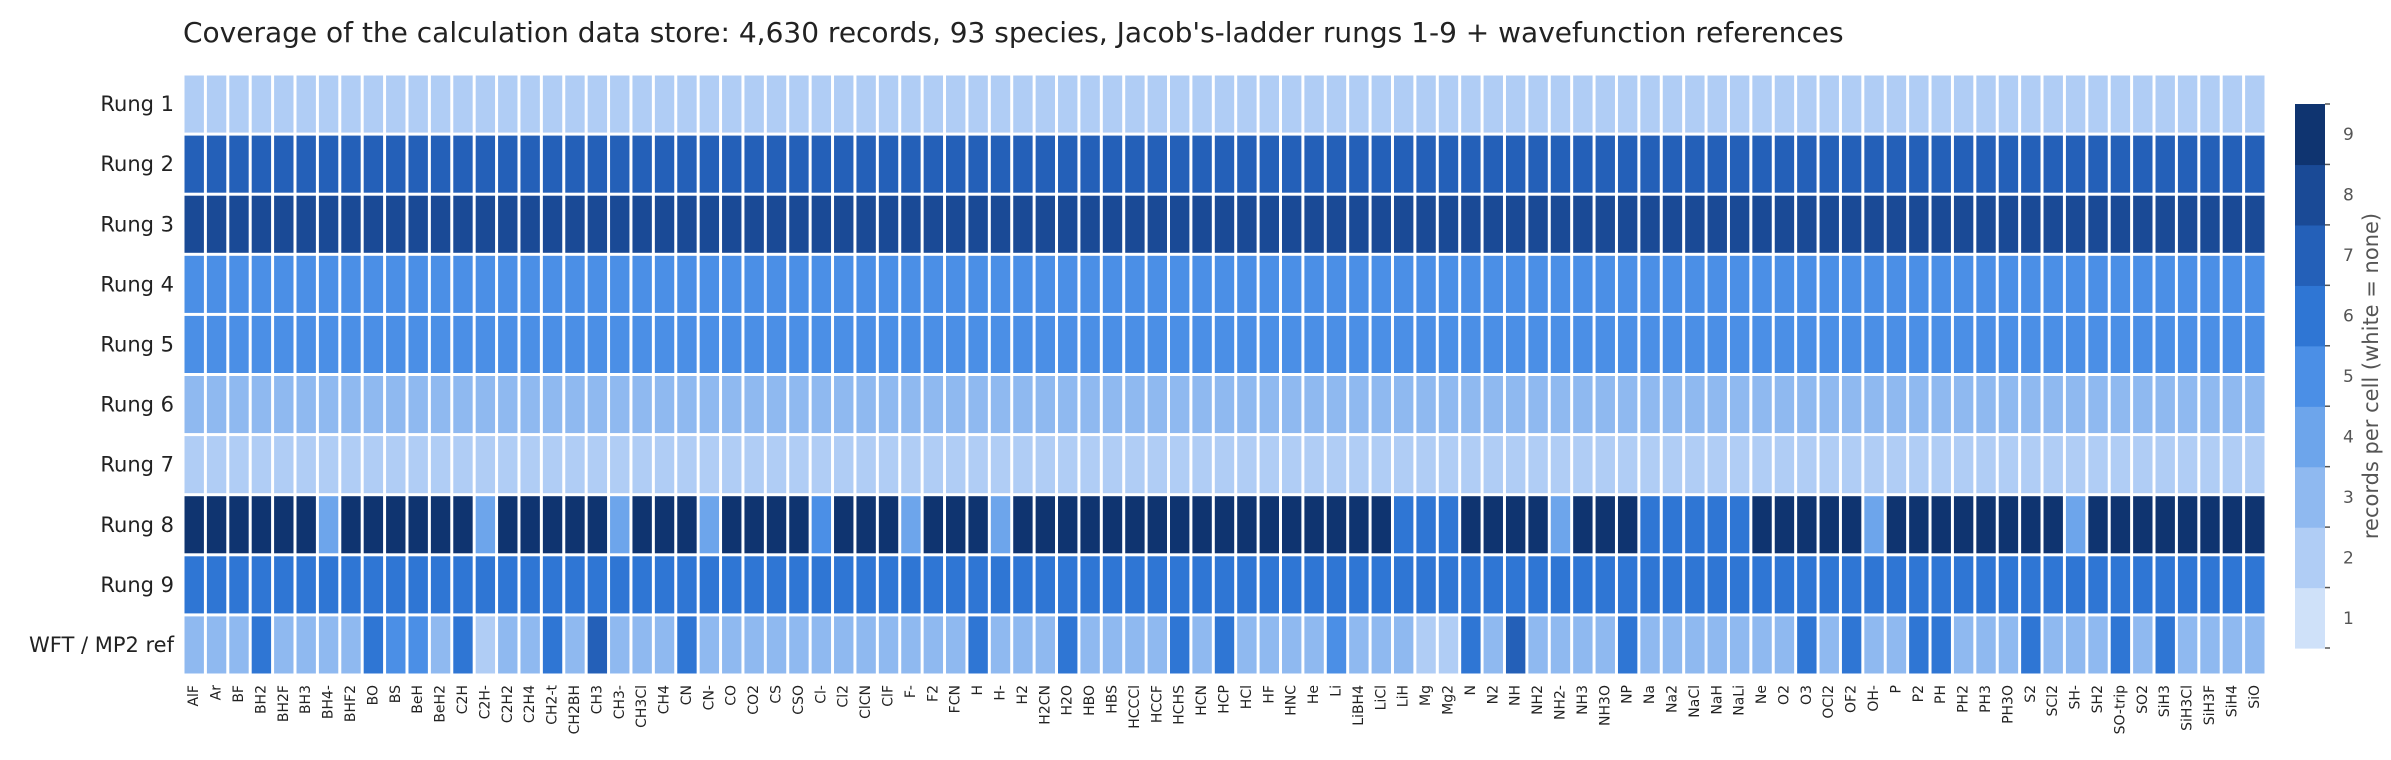  Describe the element at coordinates (1314, 694) in the screenshot. I see `column-label: He` at that location.